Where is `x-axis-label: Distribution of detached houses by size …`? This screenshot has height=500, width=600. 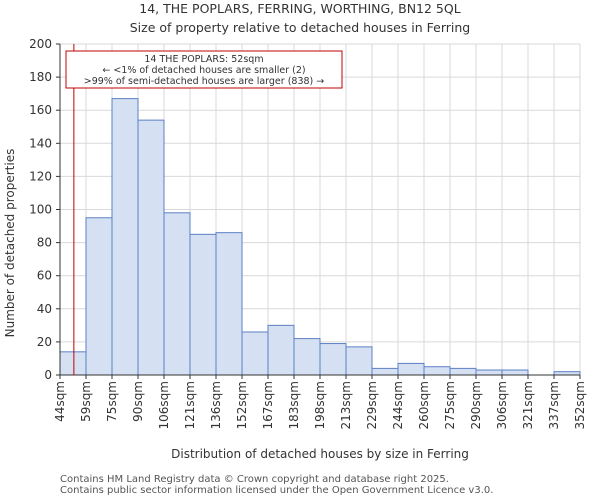 x-axis-label: Distribution of detached houses by size … is located at coordinates (320, 454).